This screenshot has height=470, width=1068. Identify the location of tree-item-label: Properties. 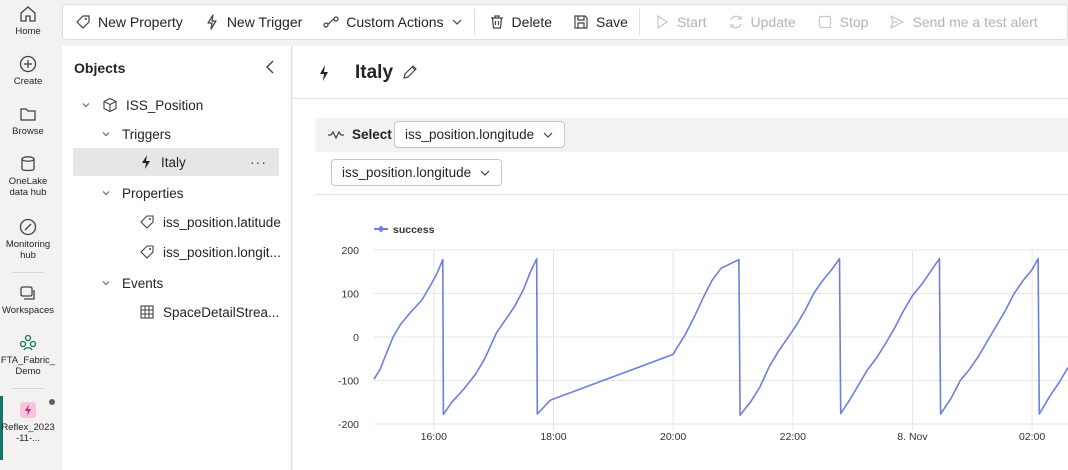
(153, 193).